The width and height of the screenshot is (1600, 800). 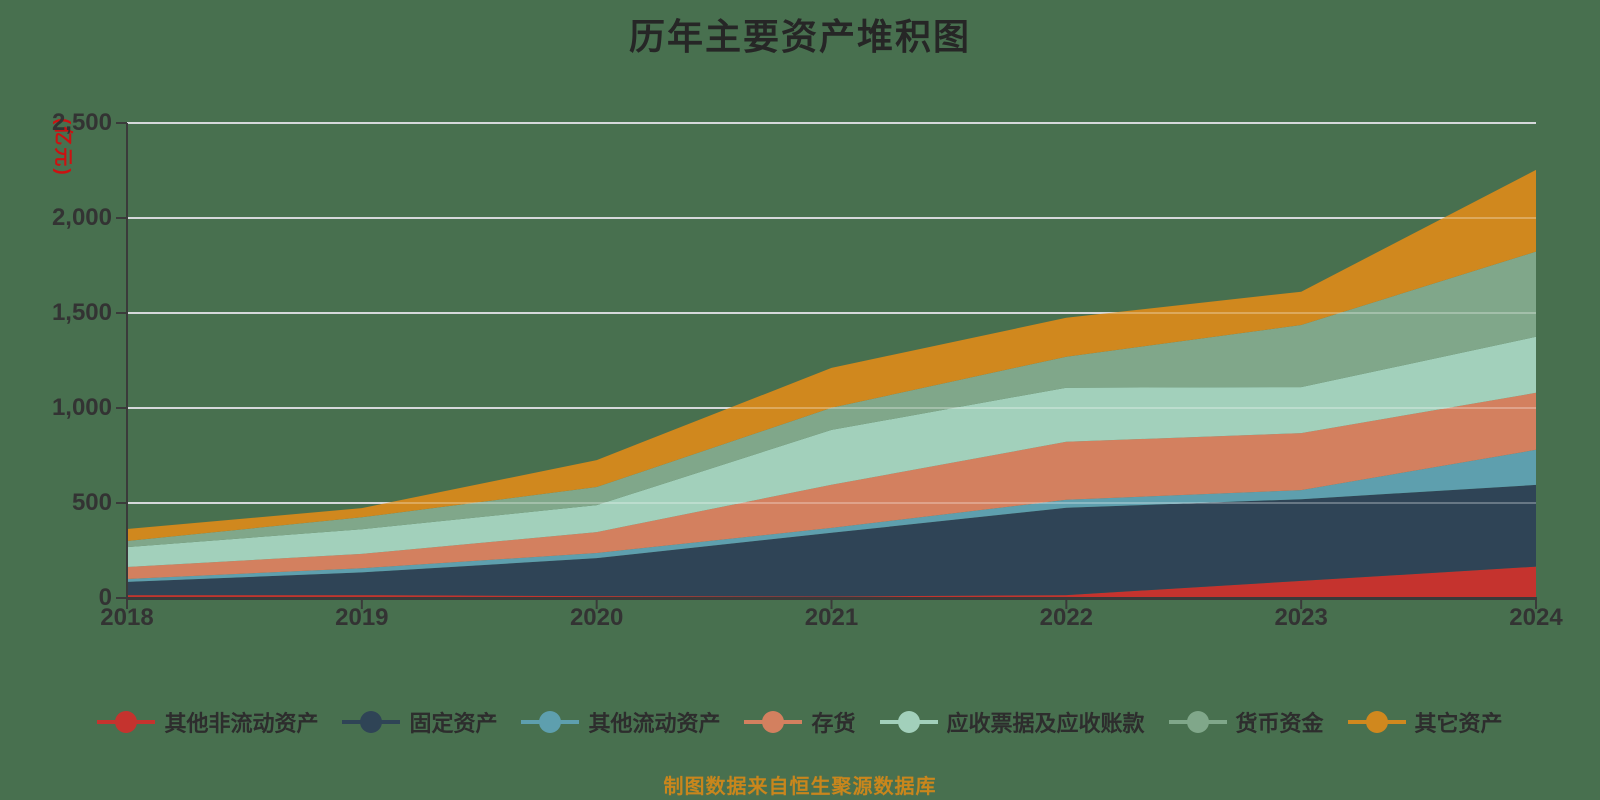 What do you see at coordinates (833, 723) in the screenshot?
I see `legend-label: 存货` at bounding box center [833, 723].